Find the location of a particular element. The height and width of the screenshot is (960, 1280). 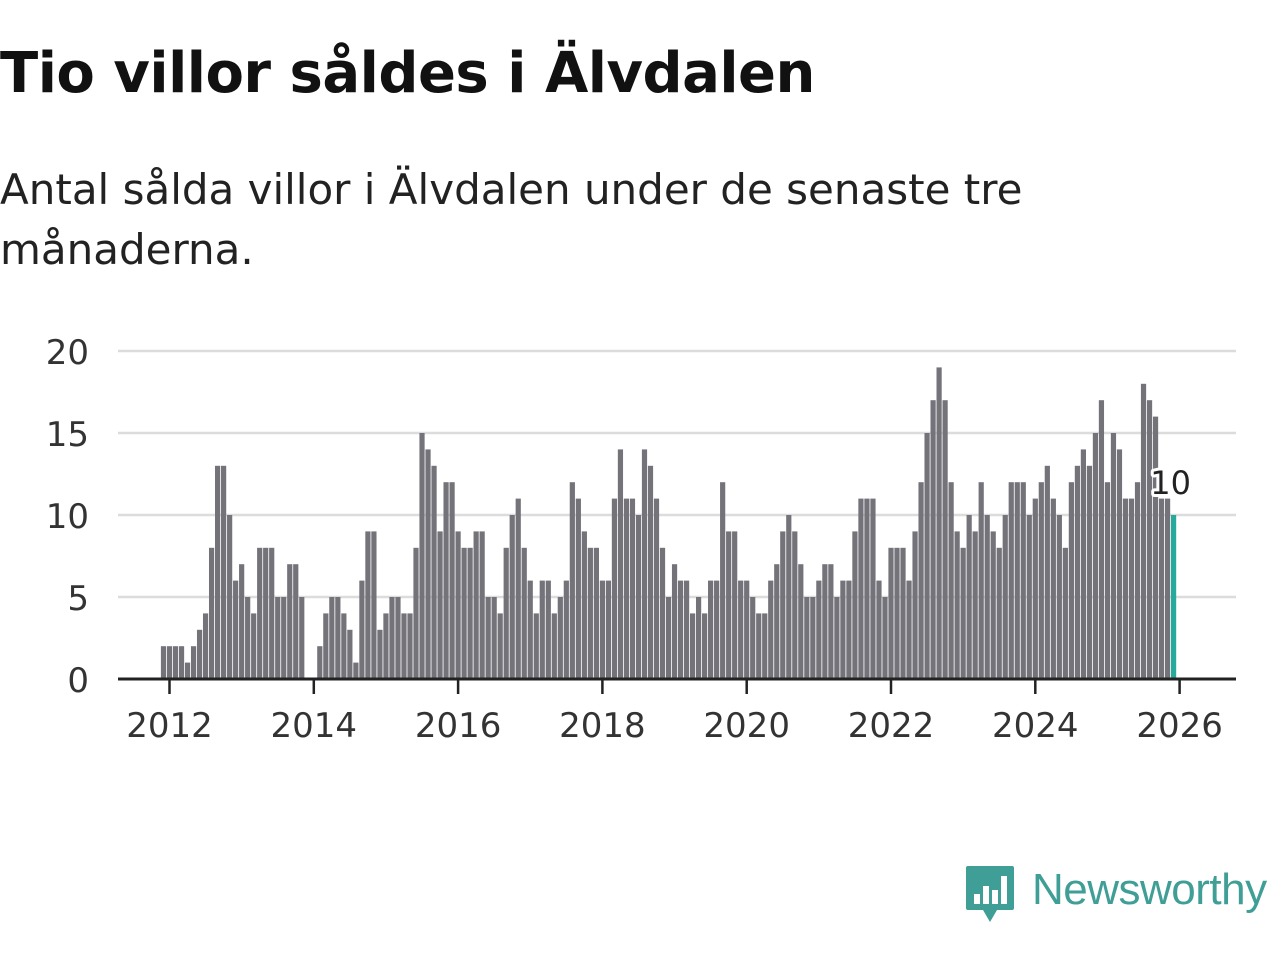

y-tick-label-5: 5 is located at coordinates (78, 599).